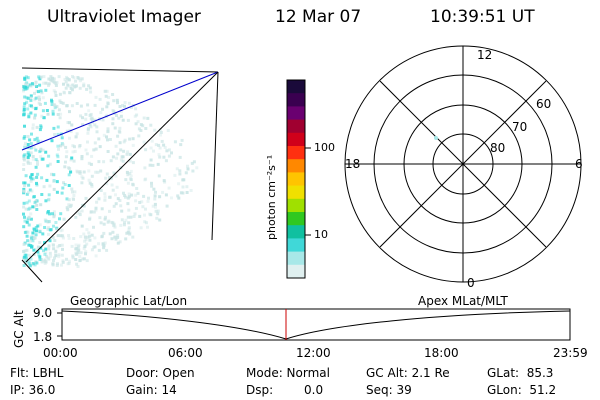  Describe the element at coordinates (160, 373) in the screenshot. I see `door-label: Door: Open` at that location.